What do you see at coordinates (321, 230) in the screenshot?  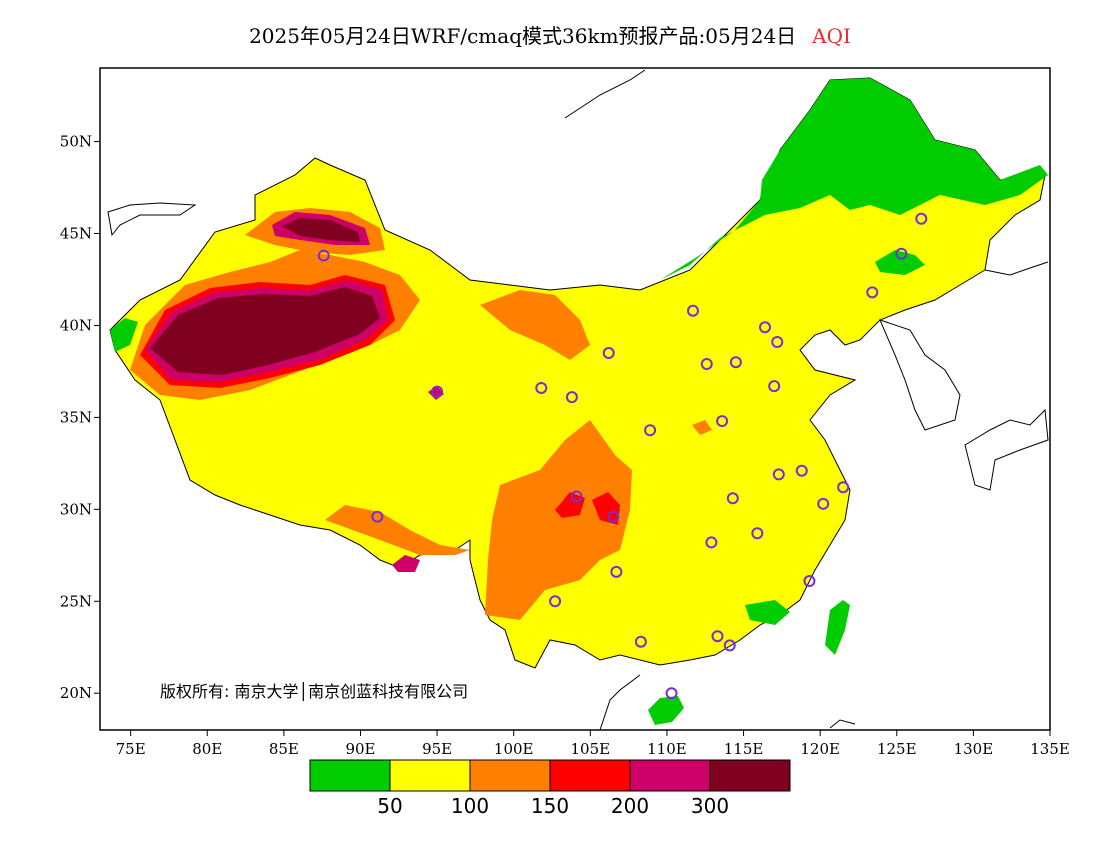 I see `region-hazardous-north` at bounding box center [321, 230].